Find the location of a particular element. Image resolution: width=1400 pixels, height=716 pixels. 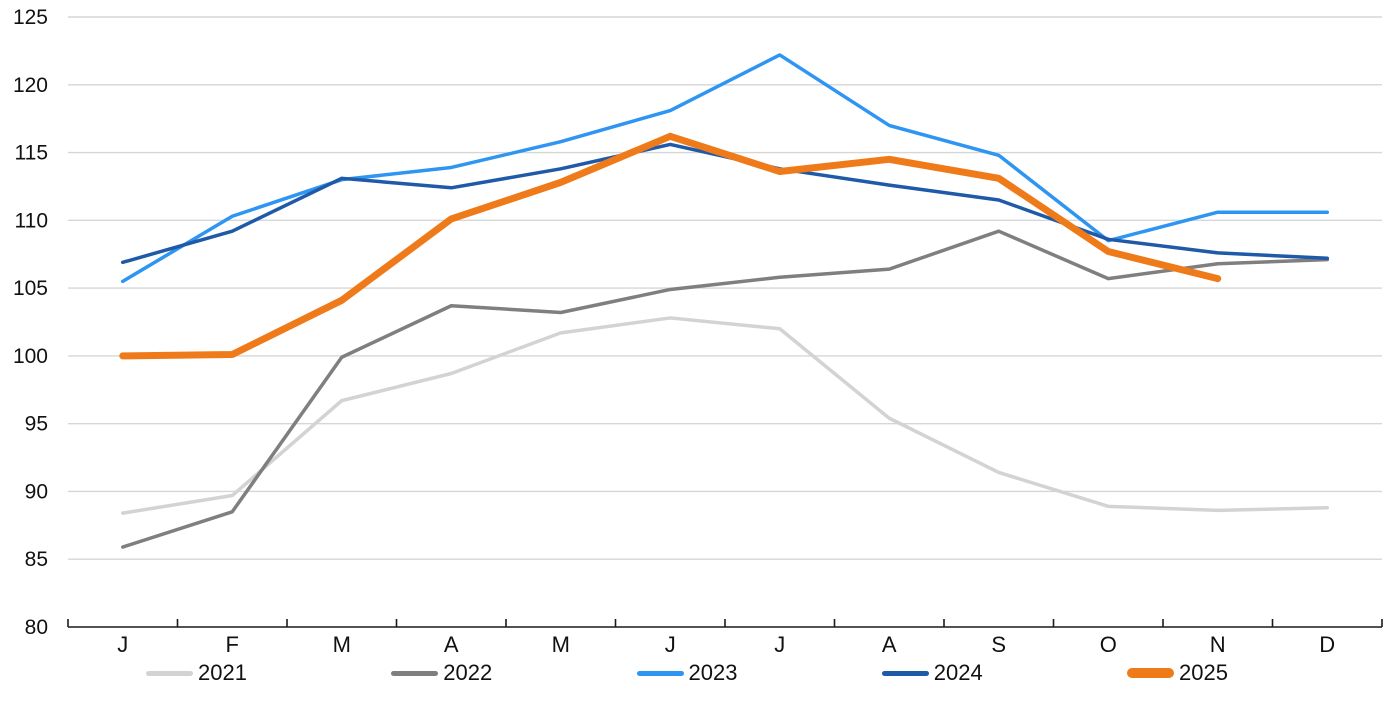

y-axis-label: 110 is located at coordinates (31, 220).